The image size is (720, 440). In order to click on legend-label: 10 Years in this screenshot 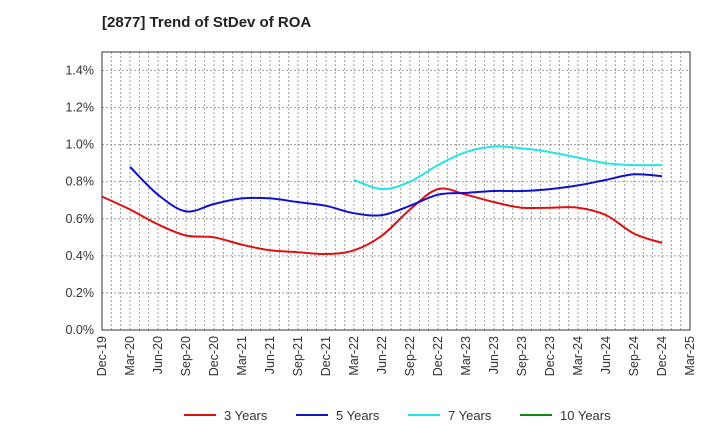, I will do `click(585, 415)`.